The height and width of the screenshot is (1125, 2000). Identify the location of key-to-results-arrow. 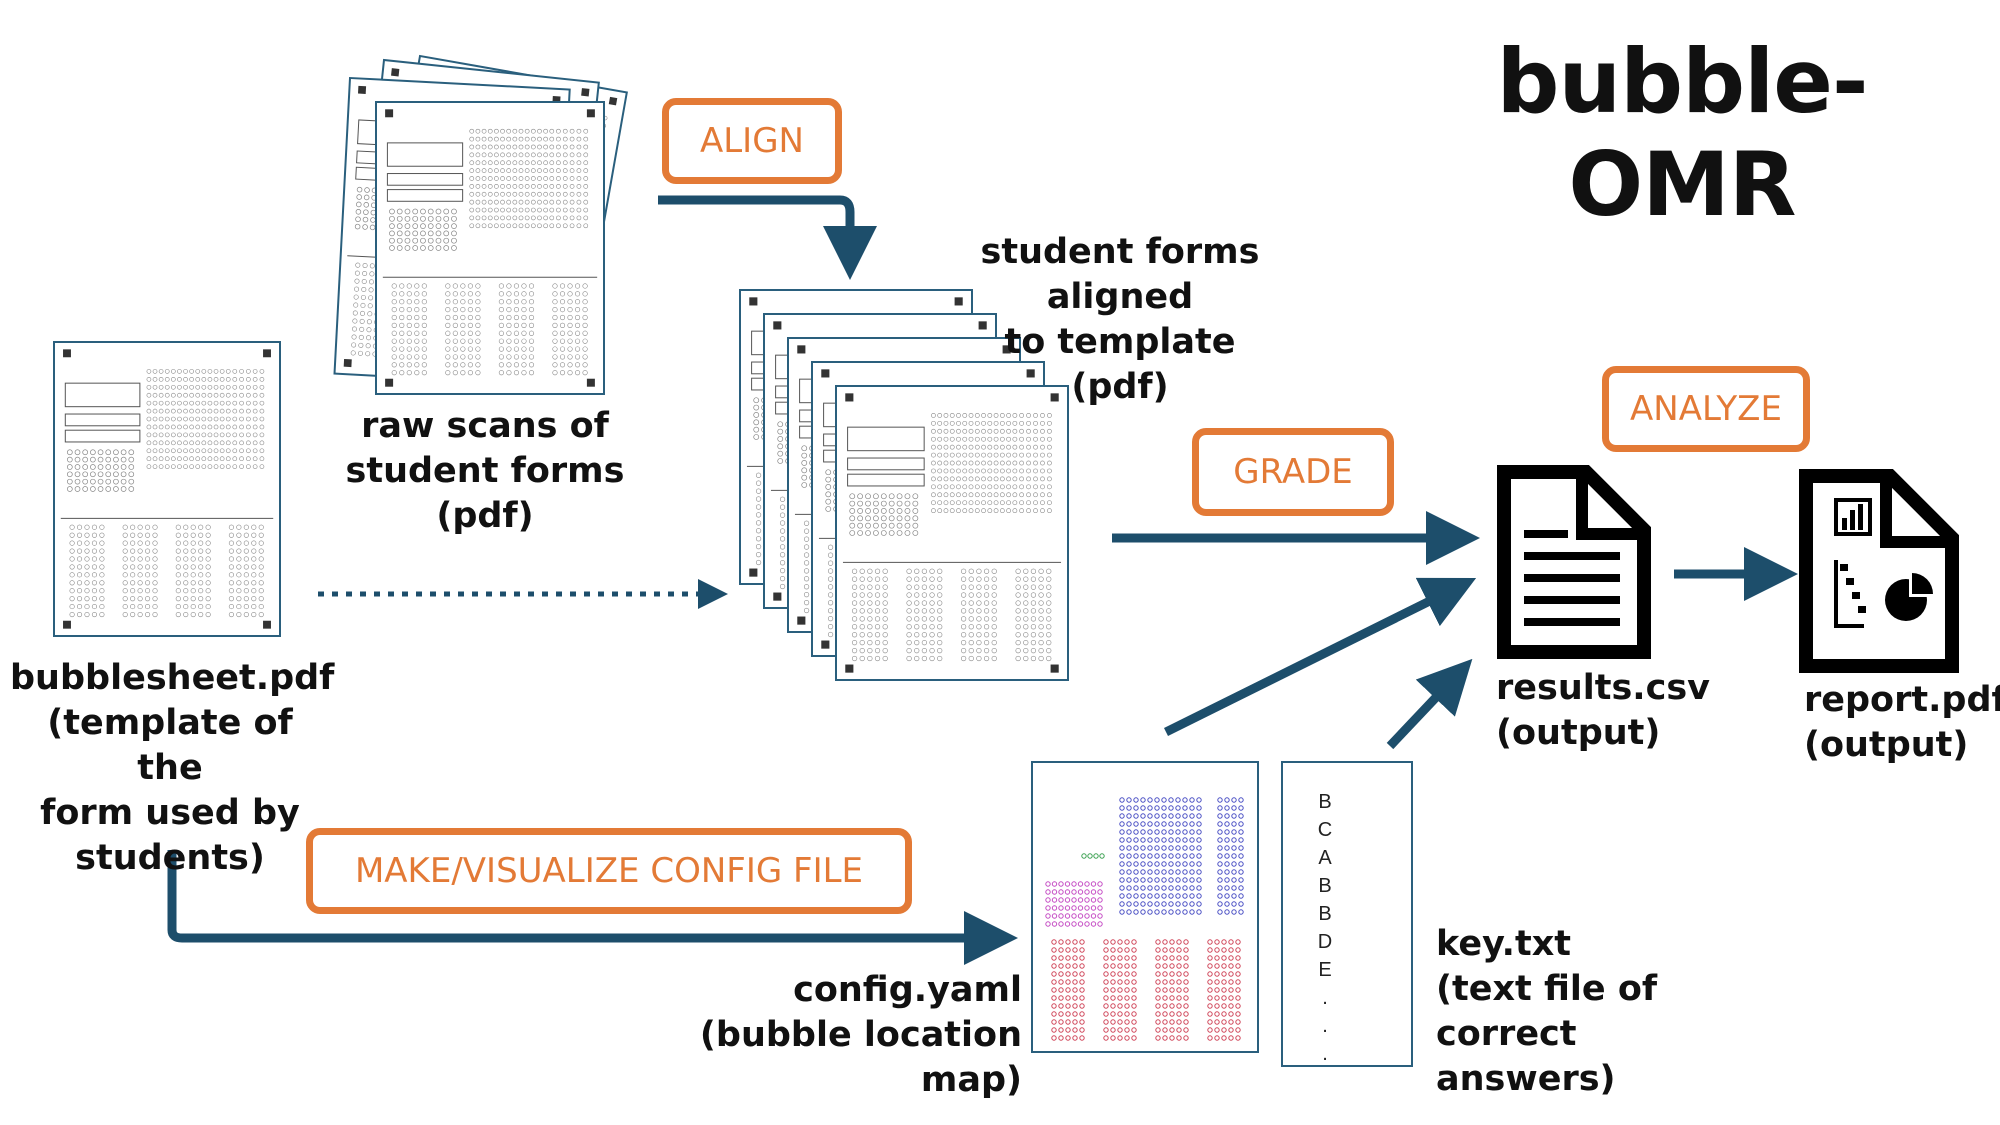
(1429, 704).